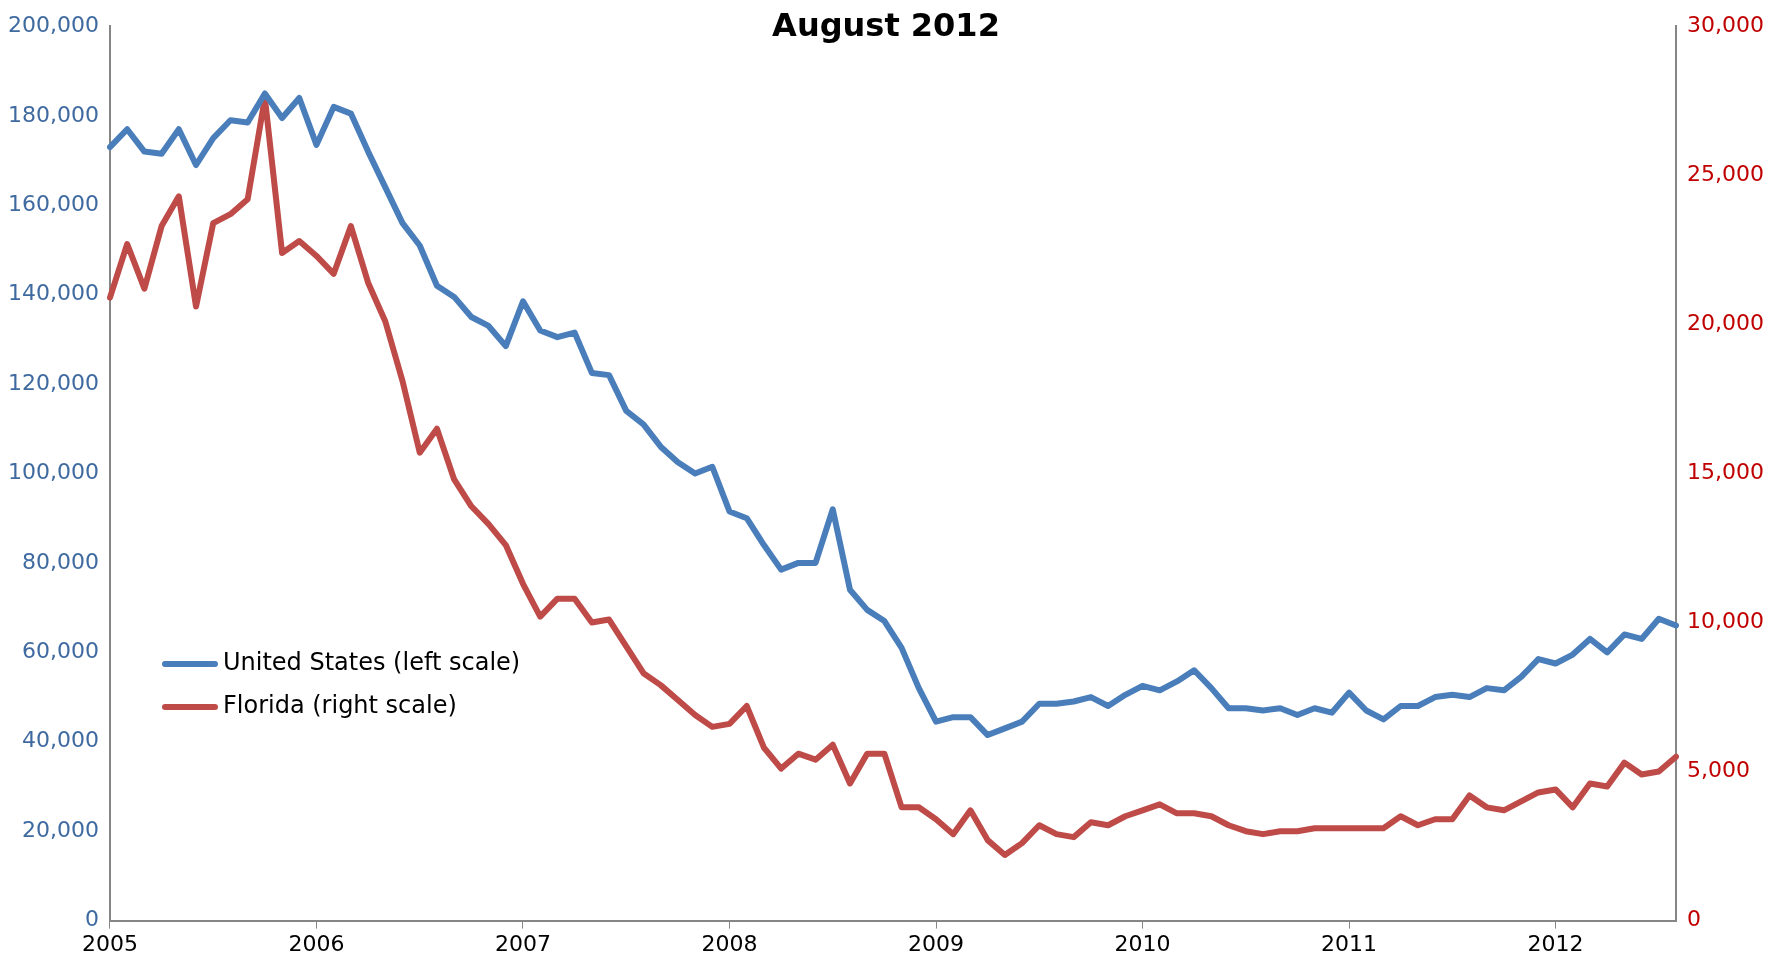 The height and width of the screenshot is (966, 1777). What do you see at coordinates (1719, 770) in the screenshot?
I see `y2-tick-label: 5,000` at bounding box center [1719, 770].